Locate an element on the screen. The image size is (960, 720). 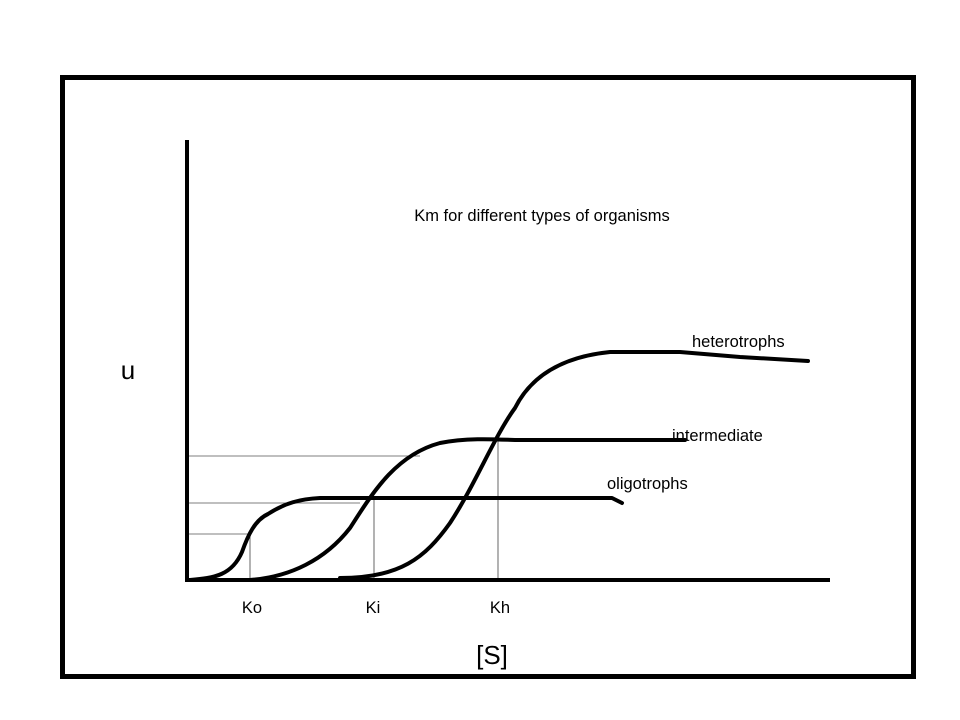
curve-oligotrophs is located at coordinates (406, 539).